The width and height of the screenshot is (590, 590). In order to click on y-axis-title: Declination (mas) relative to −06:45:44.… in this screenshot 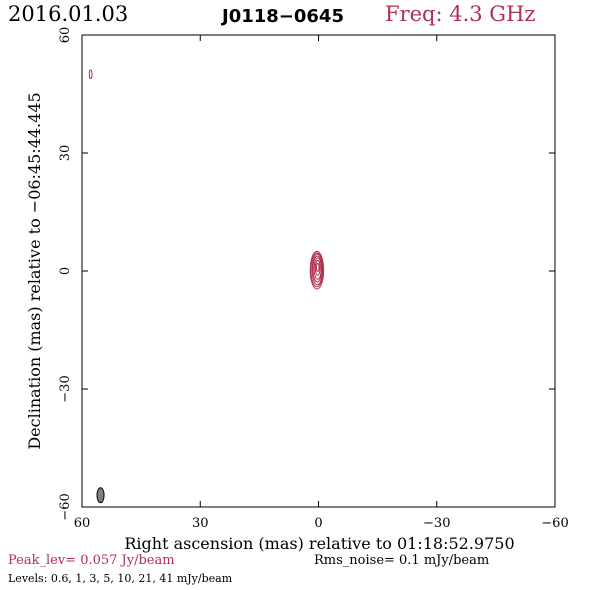, I will do `click(34, 270)`.